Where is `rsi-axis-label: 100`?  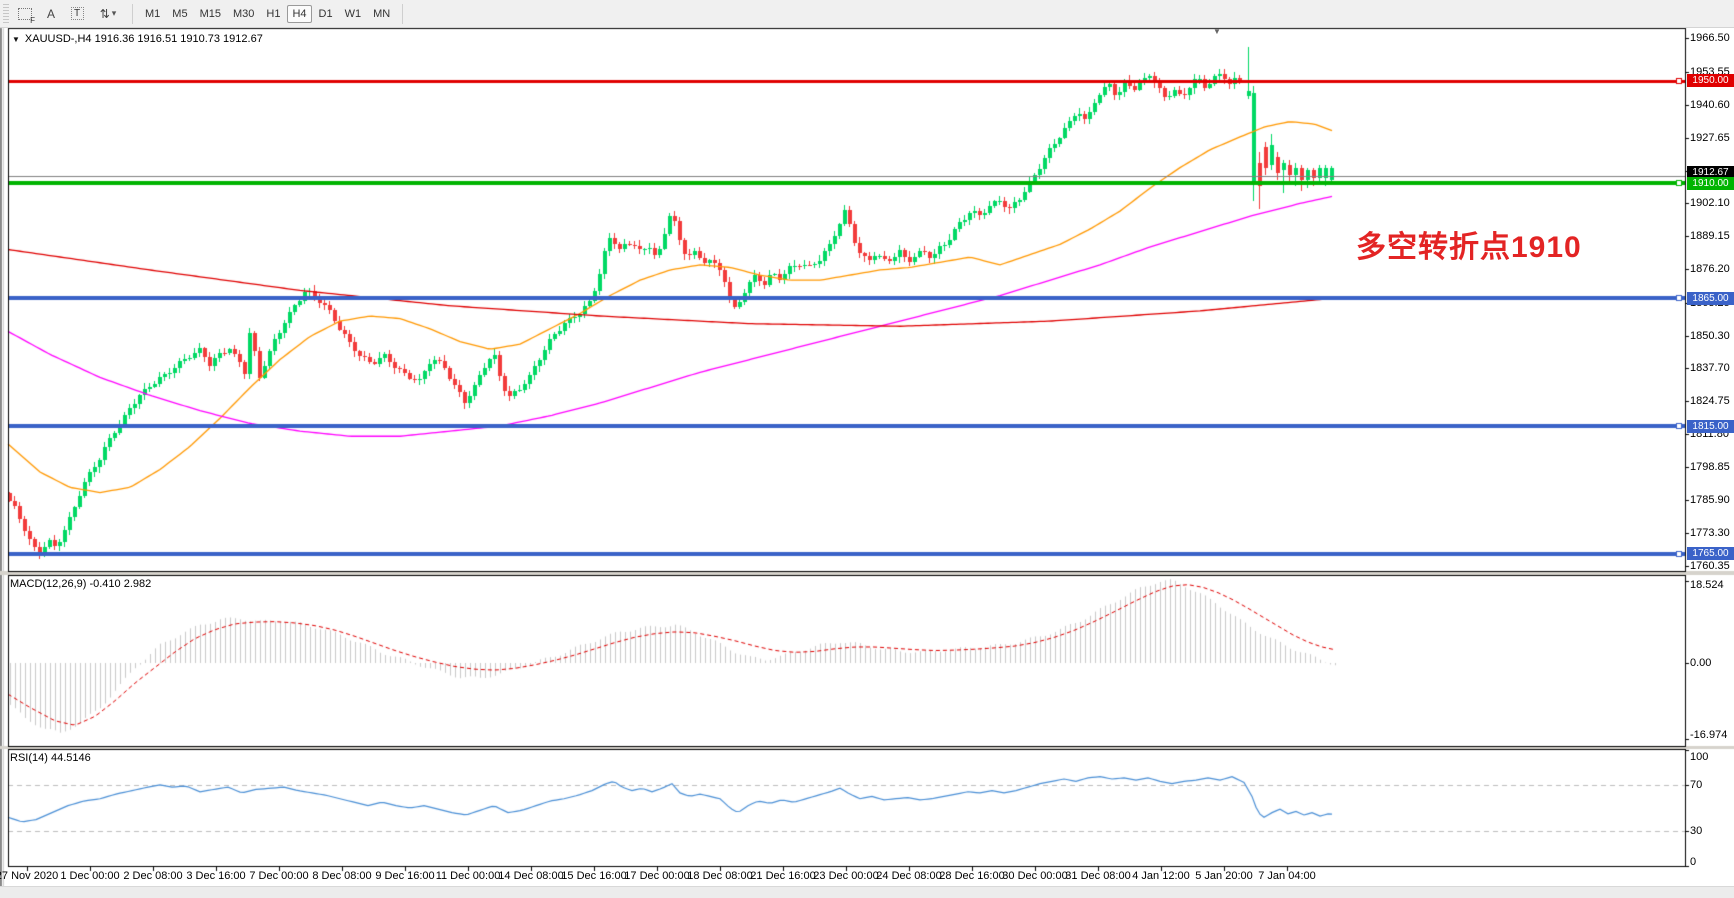 rsi-axis-label: 100 is located at coordinates (1699, 757).